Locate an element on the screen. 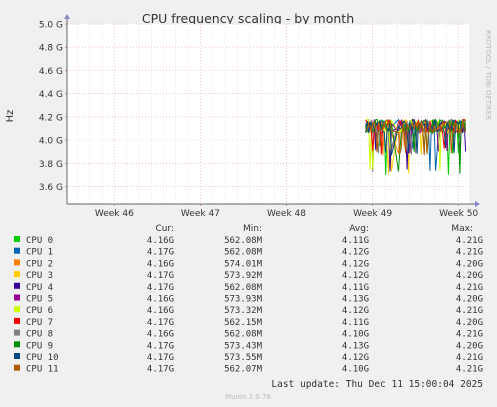 The height and width of the screenshot is (407, 497). y-tick-label: 4.4 G is located at coordinates (51, 95).